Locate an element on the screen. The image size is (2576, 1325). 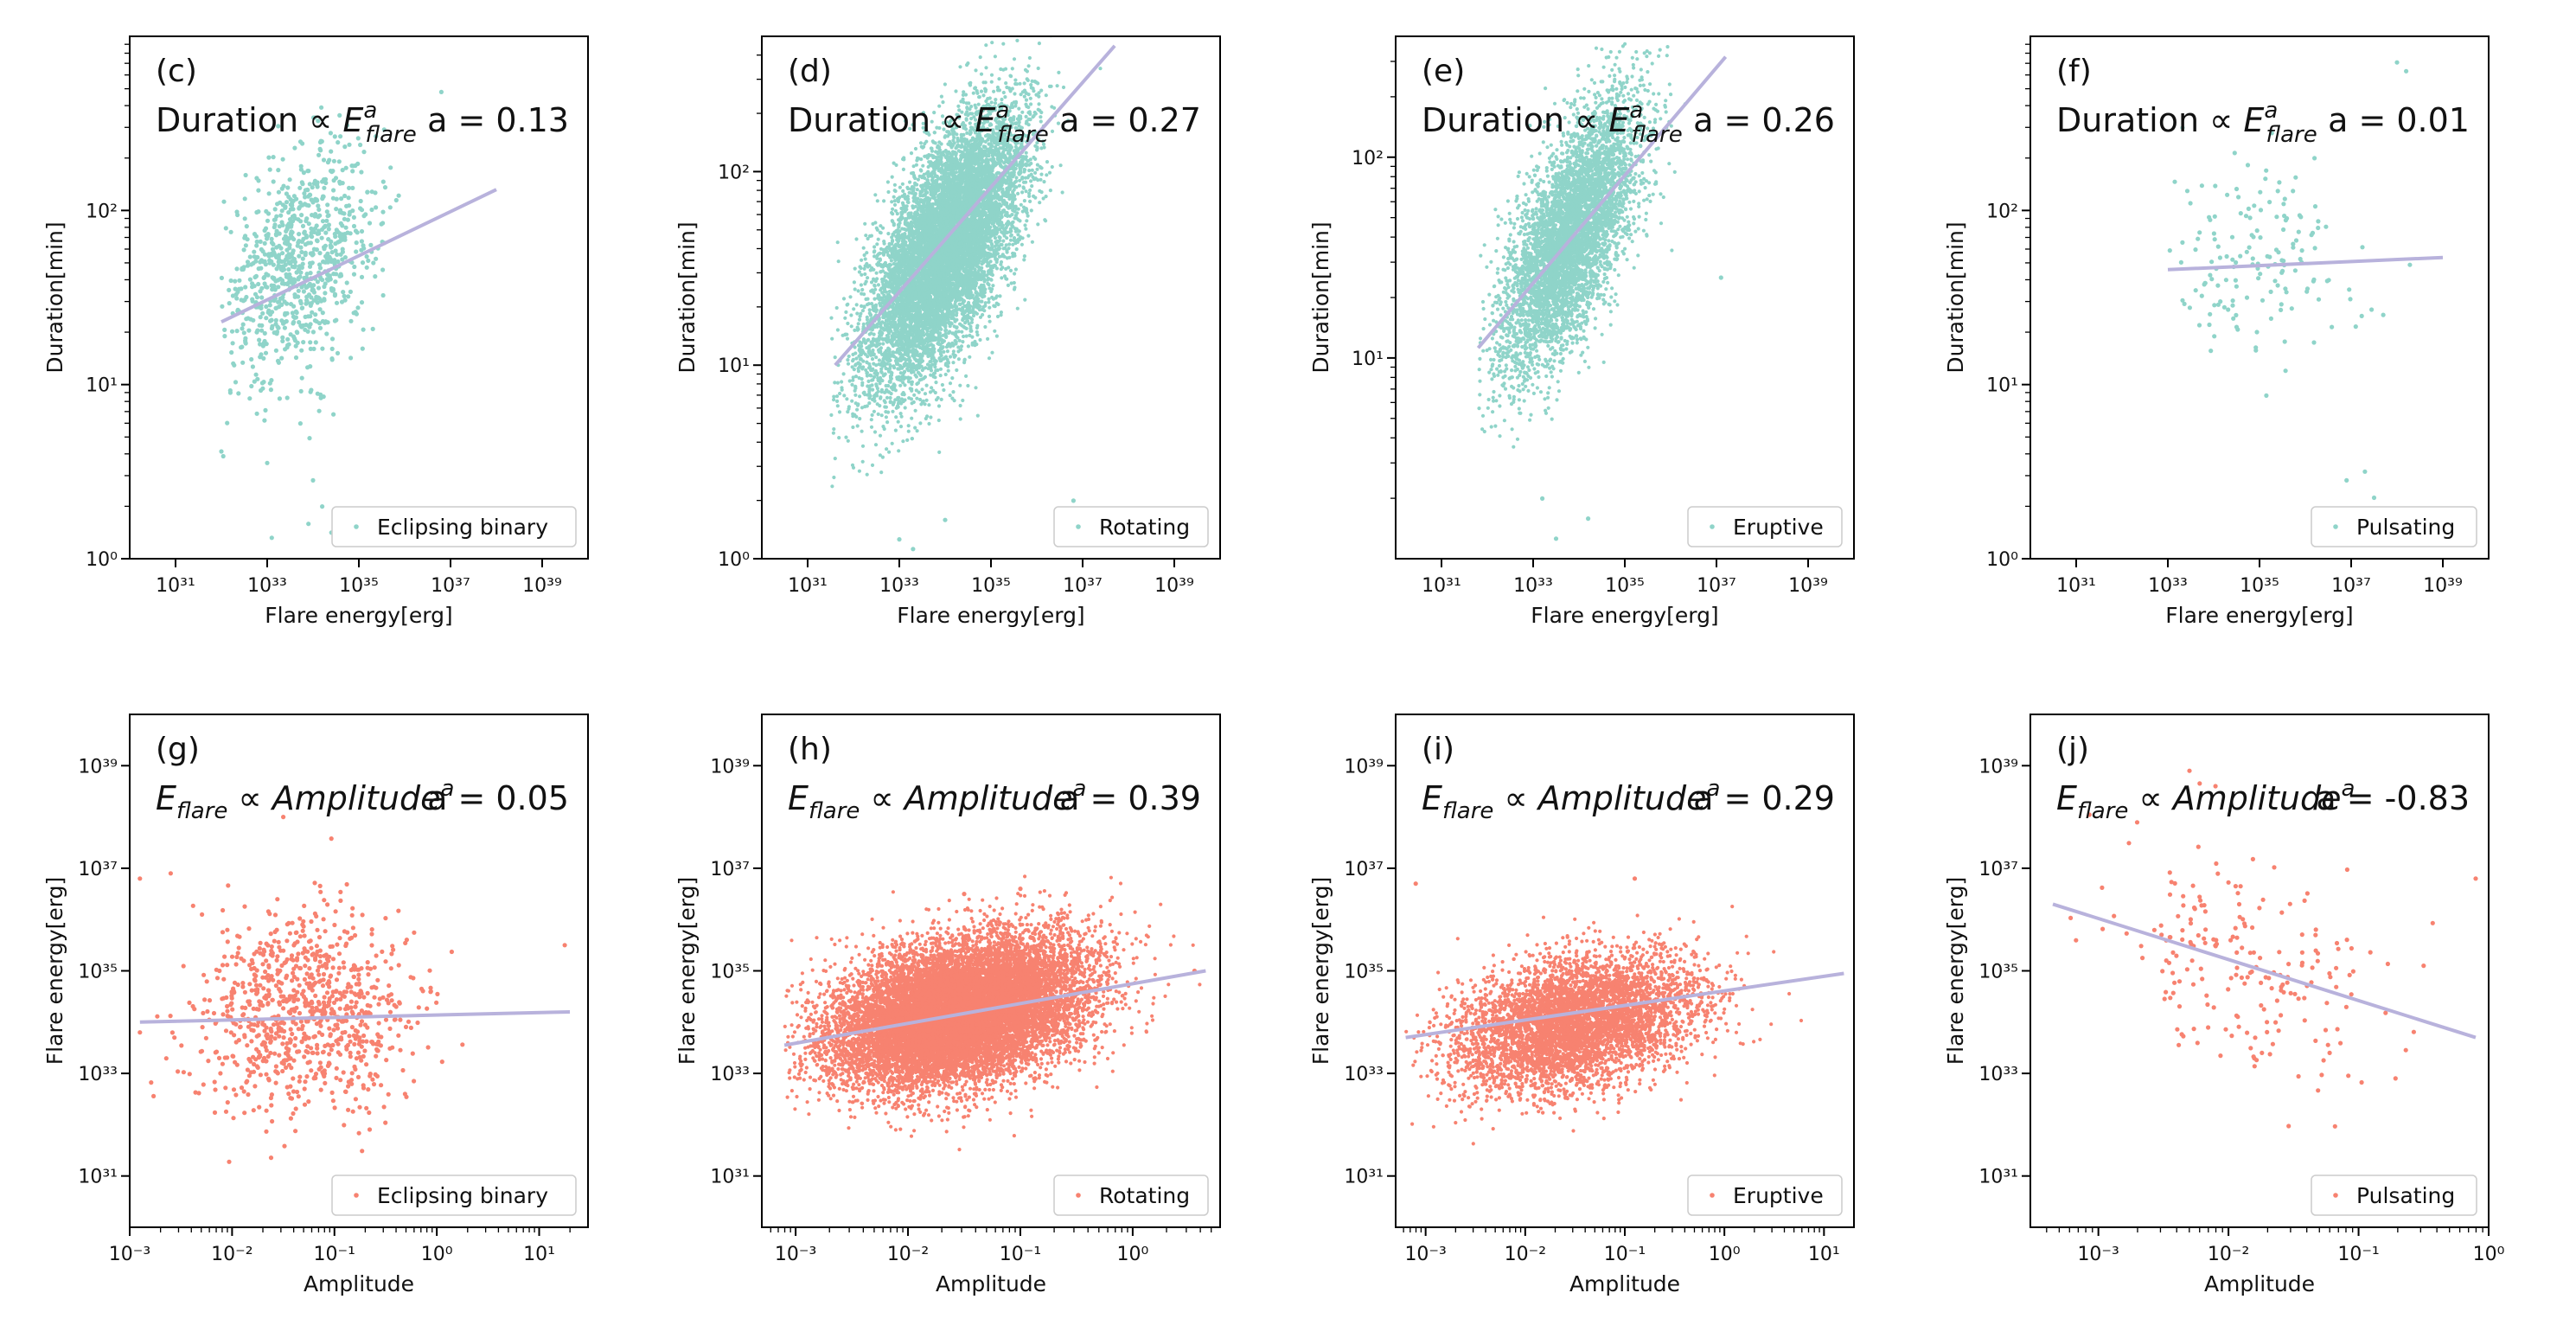
legend-label: Eclipsing binary is located at coordinates (463, 527).